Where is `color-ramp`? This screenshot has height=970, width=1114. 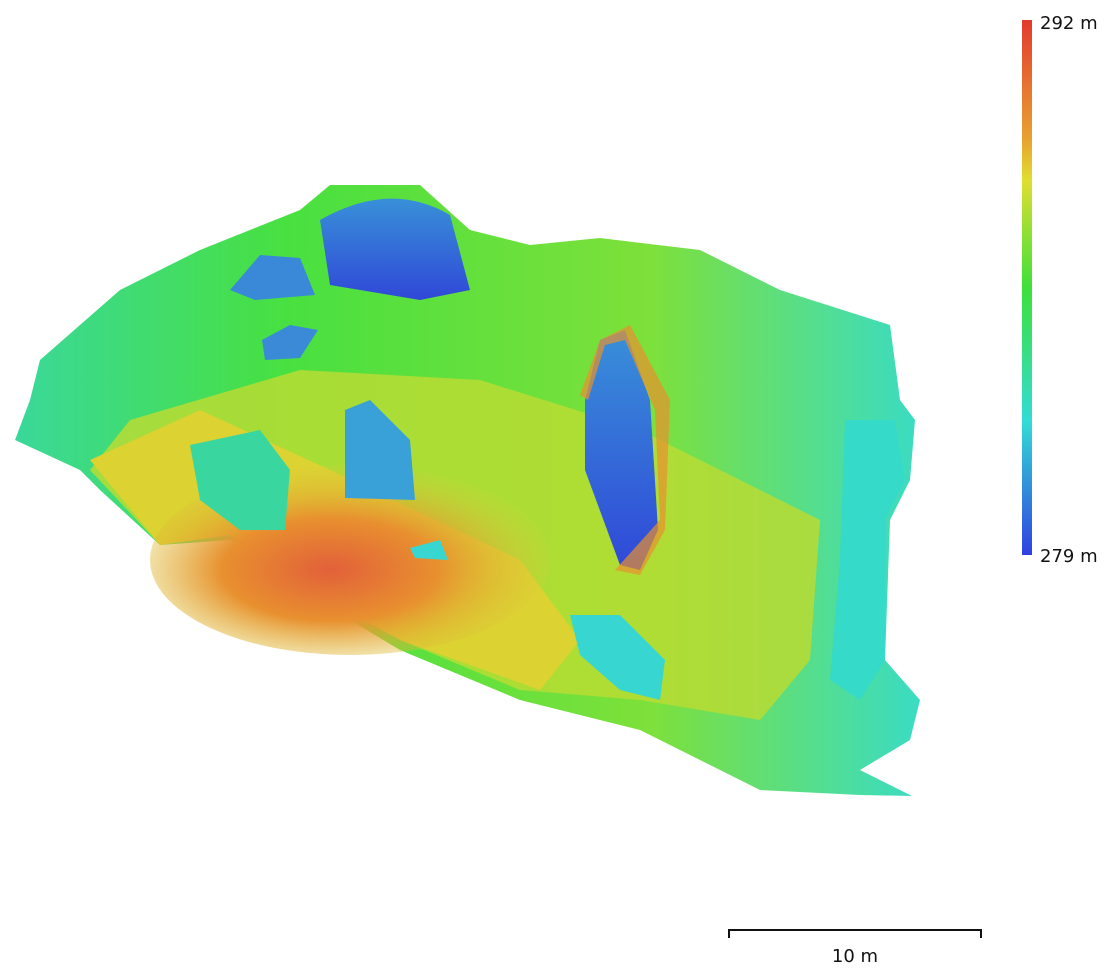
color-ramp is located at coordinates (1027, 287).